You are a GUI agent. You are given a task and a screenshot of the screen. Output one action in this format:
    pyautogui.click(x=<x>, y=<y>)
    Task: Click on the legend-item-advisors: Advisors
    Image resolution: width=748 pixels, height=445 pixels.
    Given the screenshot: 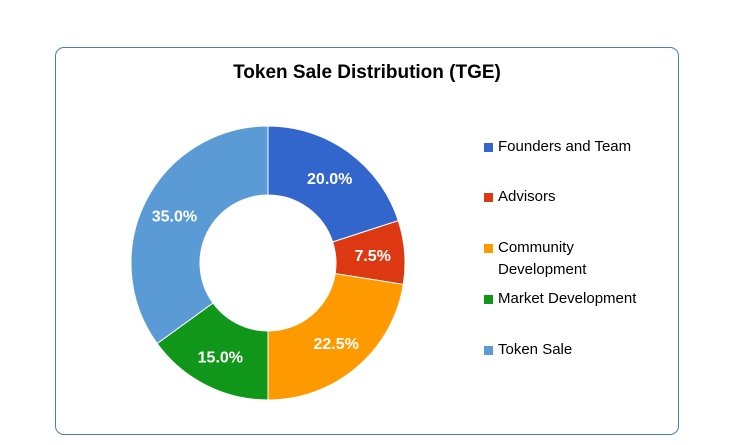 What is the action you would take?
    pyautogui.click(x=584, y=197)
    